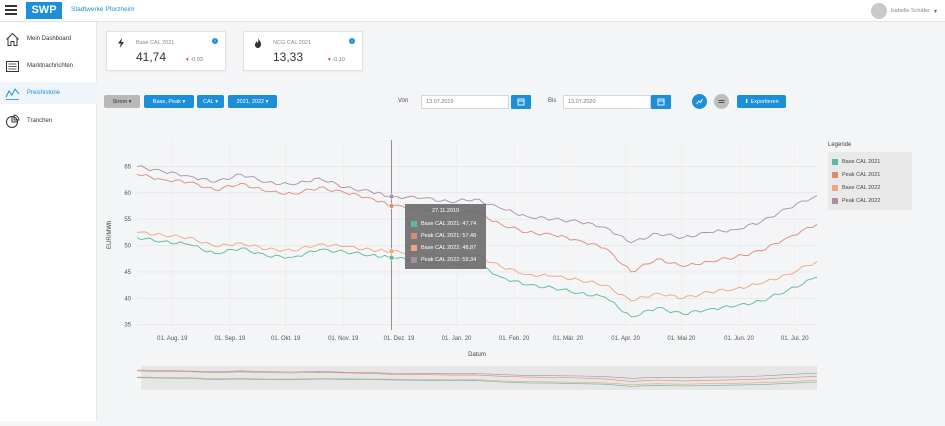  What do you see at coordinates (127, 194) in the screenshot?
I see `y-tick-label: 60` at bounding box center [127, 194].